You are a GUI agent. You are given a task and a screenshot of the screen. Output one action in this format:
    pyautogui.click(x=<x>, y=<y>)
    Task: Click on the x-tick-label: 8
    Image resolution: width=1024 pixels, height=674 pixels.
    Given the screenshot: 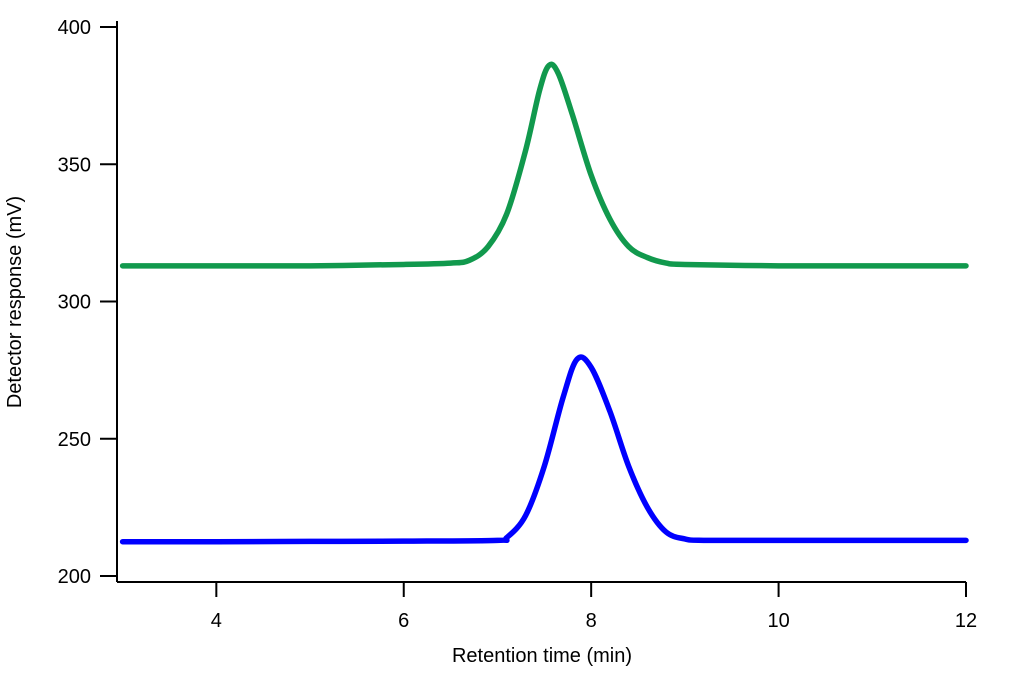 What is the action you would take?
    pyautogui.click(x=591, y=621)
    